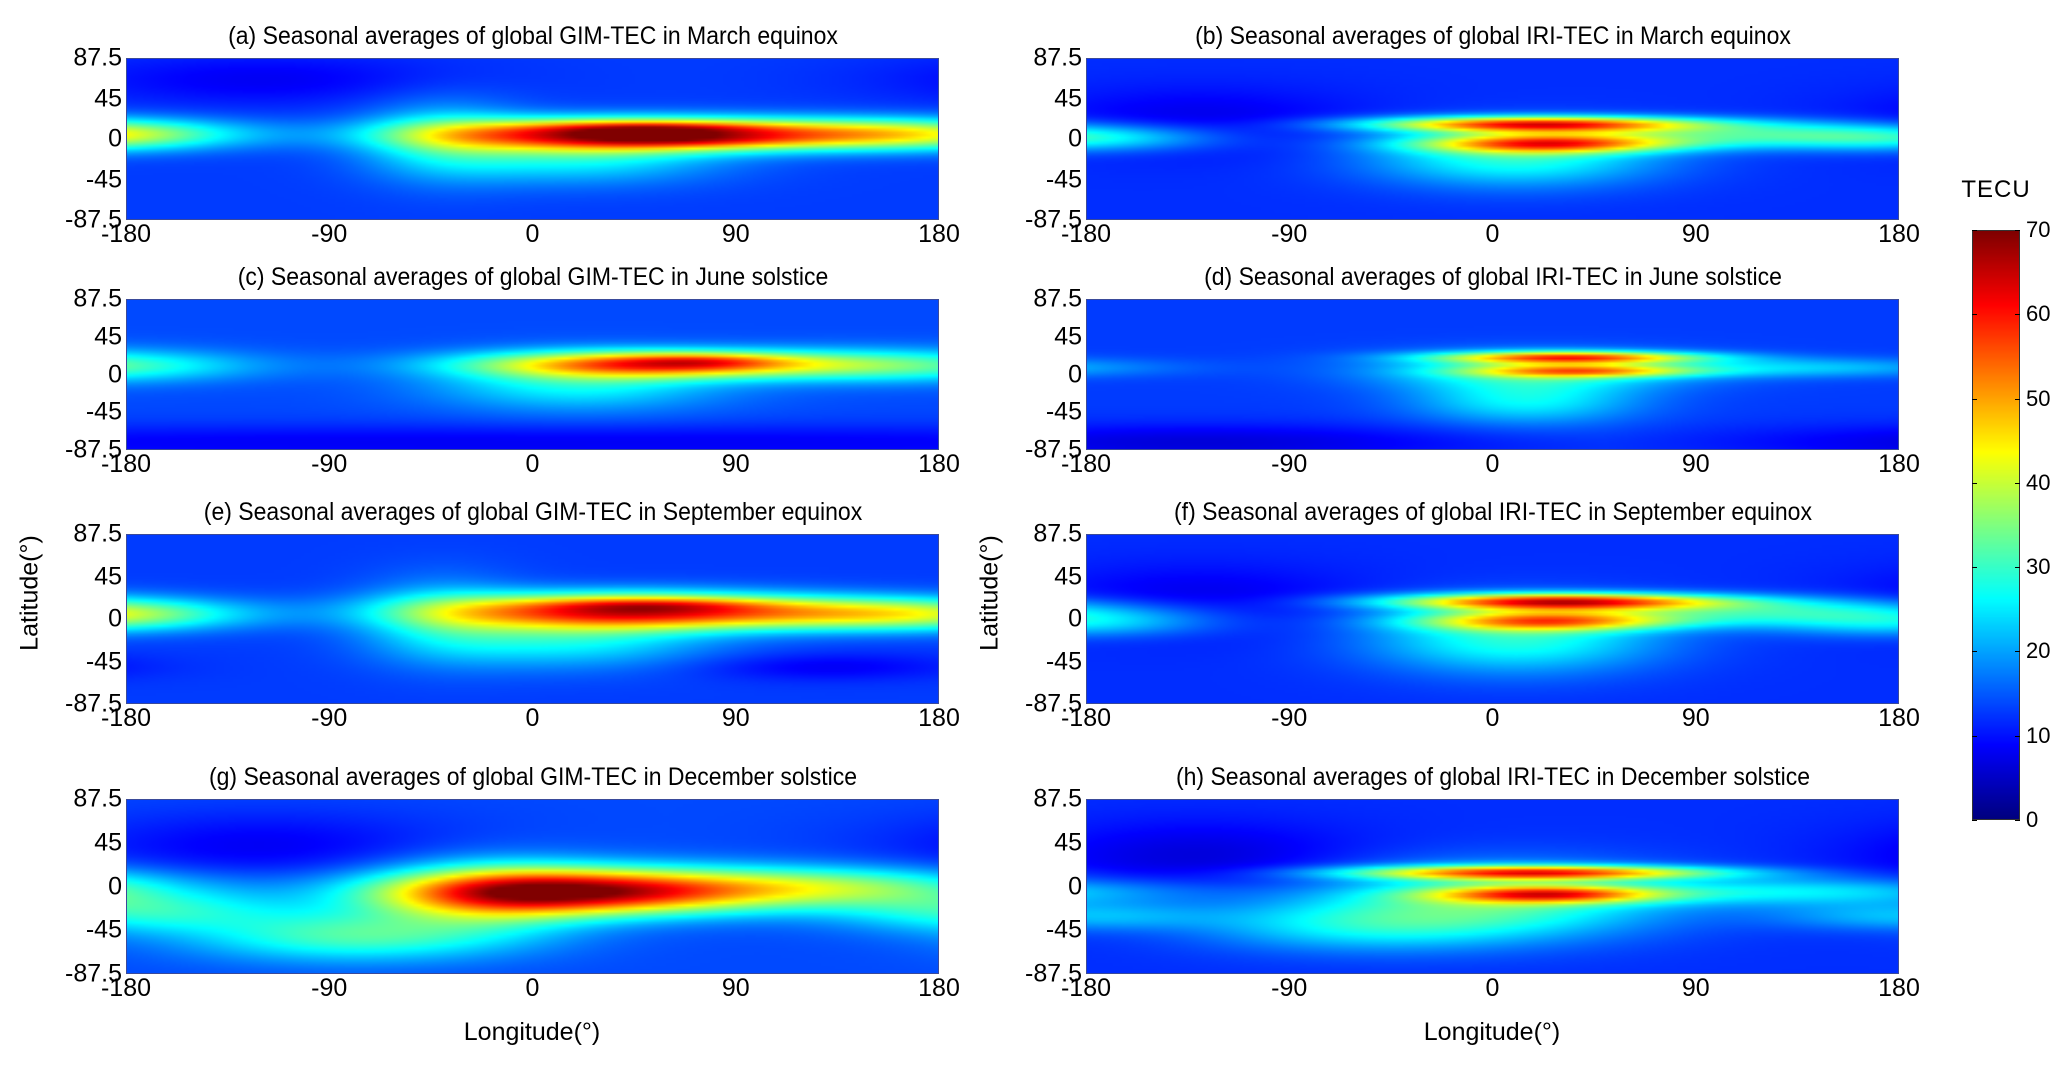 The image size is (2067, 1066). Describe the element at coordinates (2038, 314) in the screenshot. I see `colorbar-tick-label: 60` at that location.